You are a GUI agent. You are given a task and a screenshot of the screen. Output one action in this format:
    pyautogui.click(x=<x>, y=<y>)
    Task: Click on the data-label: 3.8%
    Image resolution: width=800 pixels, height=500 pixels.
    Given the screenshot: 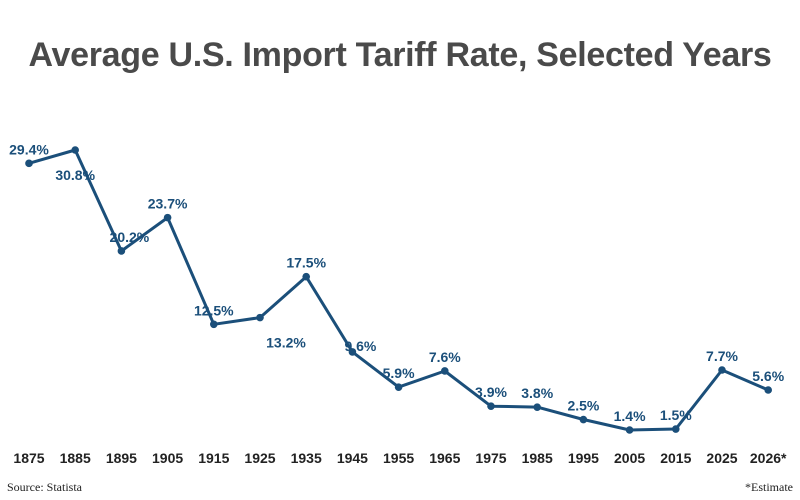 What is the action you would take?
    pyautogui.click(x=537, y=393)
    